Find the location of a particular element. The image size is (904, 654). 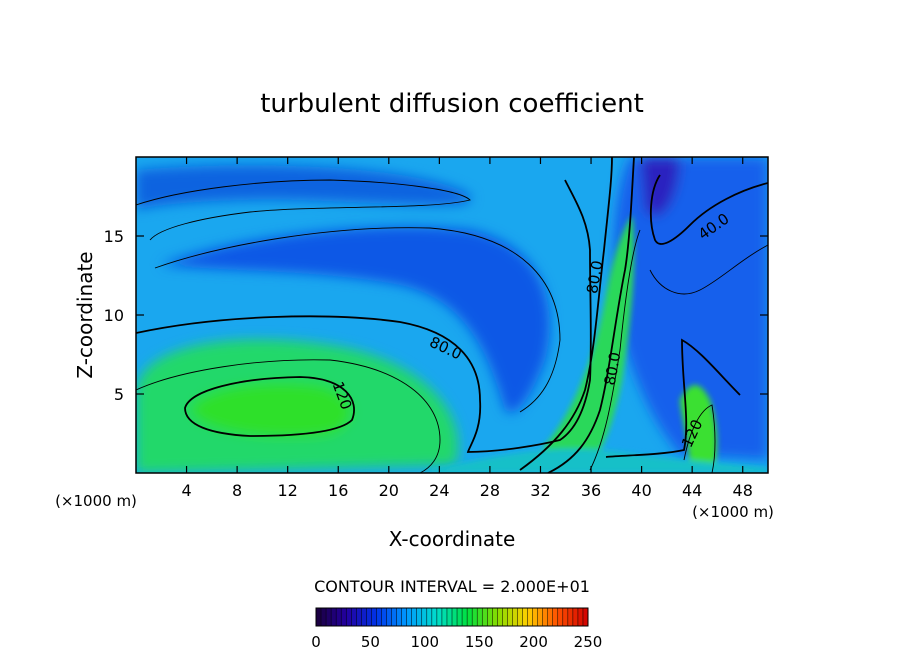

x-tick-label: 32 is located at coordinates (540, 490).